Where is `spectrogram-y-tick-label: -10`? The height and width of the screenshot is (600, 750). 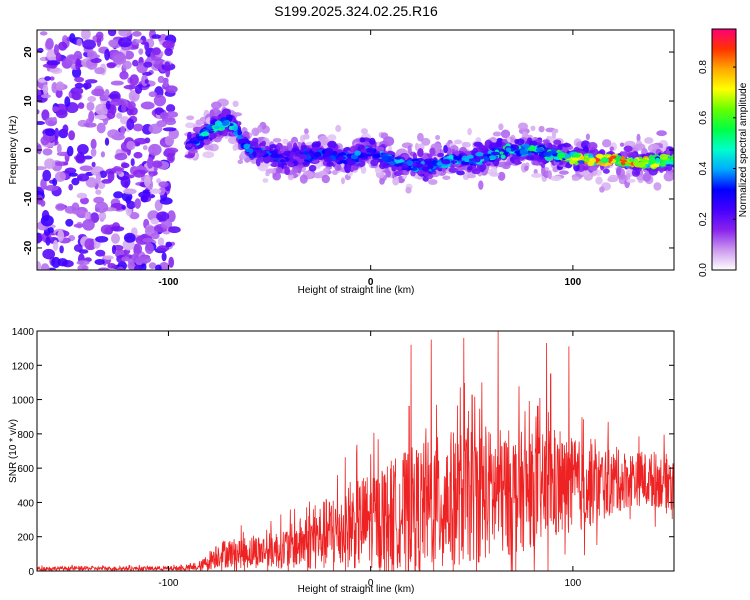
spectrogram-y-tick-label: -10 is located at coordinates (28, 198).